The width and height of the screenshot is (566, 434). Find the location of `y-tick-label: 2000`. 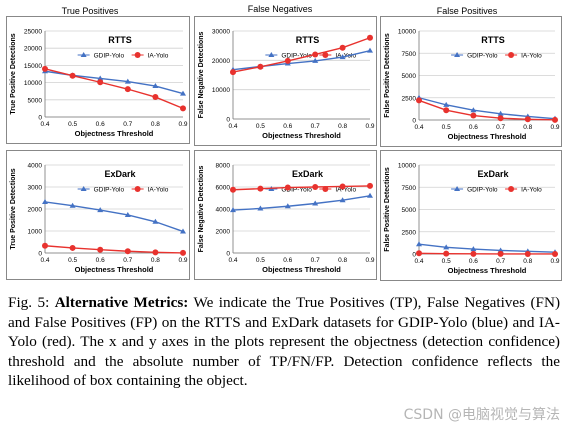

y-tick-label: 2000 is located at coordinates (35, 210).